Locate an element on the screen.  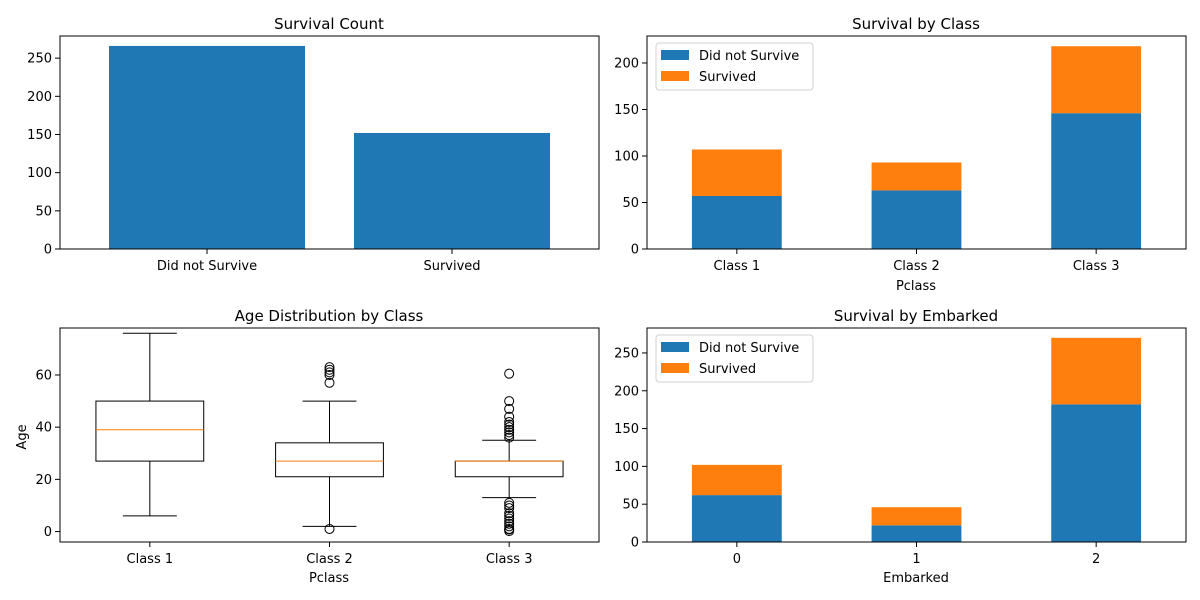
x-tick-label: 2 is located at coordinates (1096, 559).